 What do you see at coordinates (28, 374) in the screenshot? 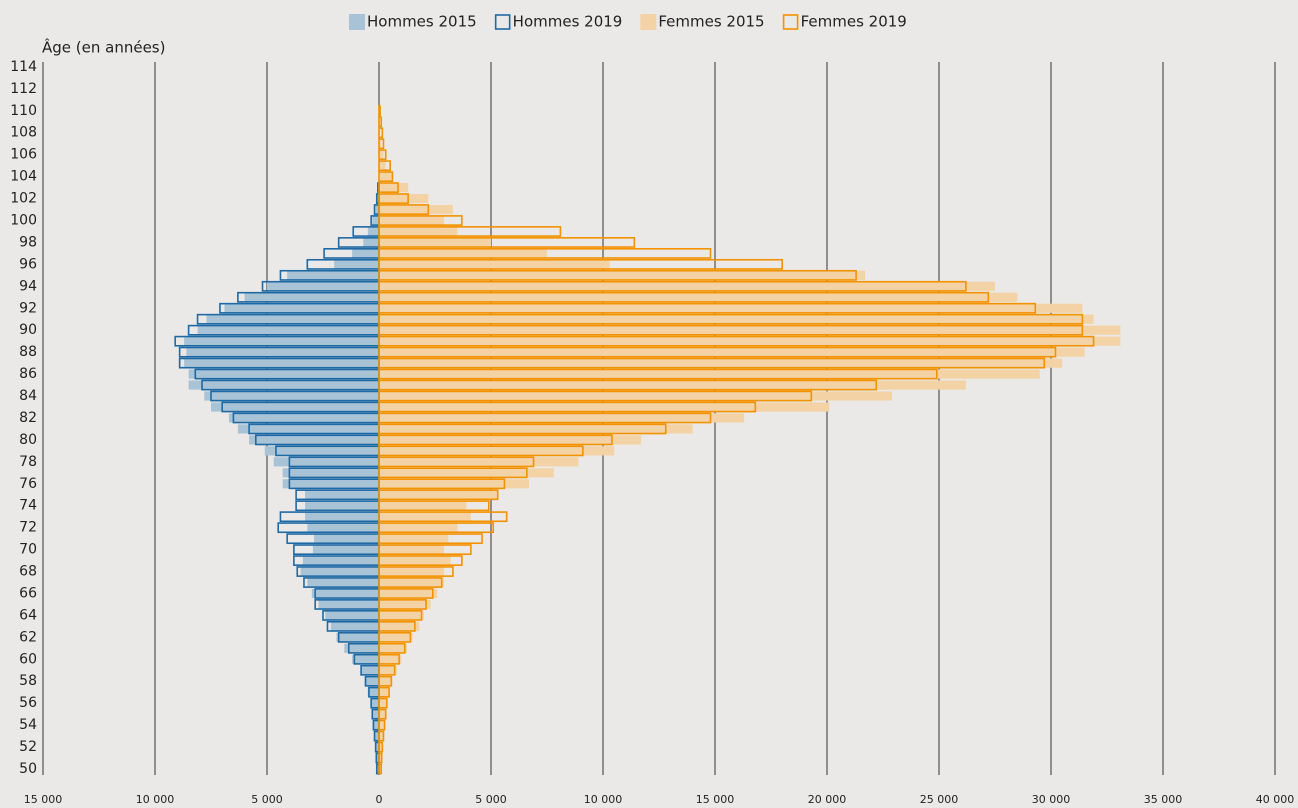
I see `y-tick-label: 86` at bounding box center [28, 374].